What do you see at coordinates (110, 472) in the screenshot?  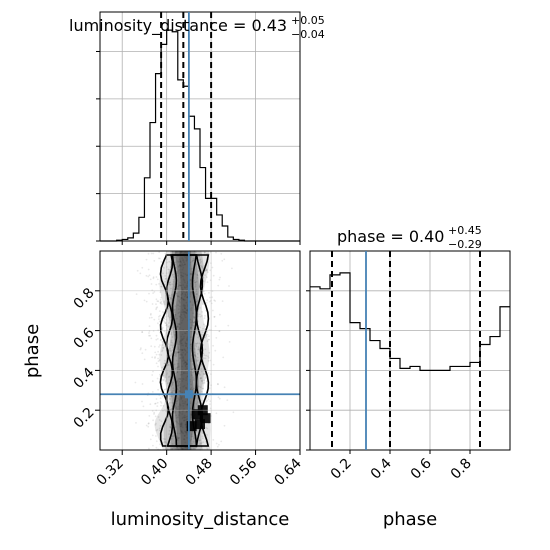 I see `x-tick-label: 0.32` at bounding box center [110, 472].